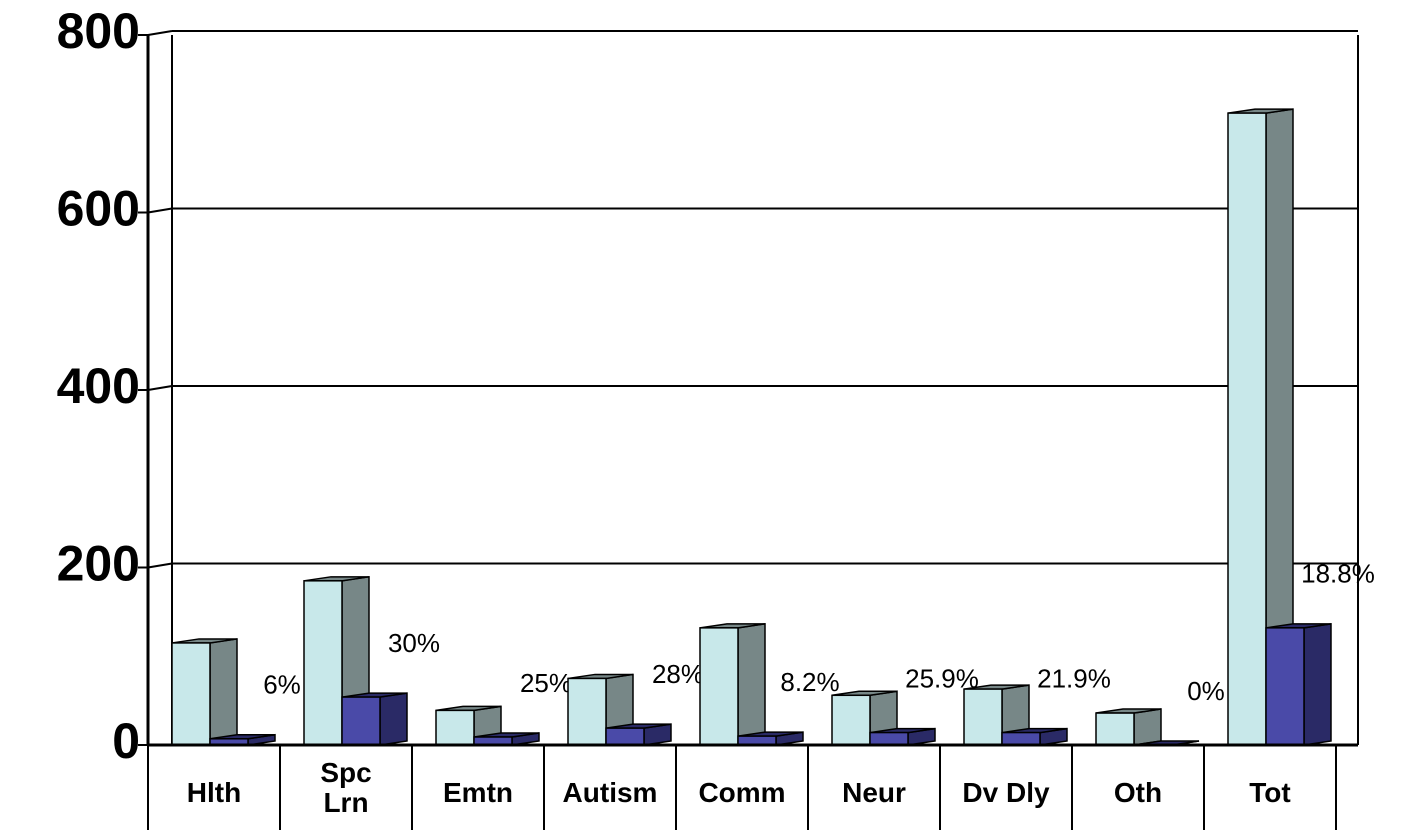  I want to click on x-tick-label: Neur, so click(874, 792).